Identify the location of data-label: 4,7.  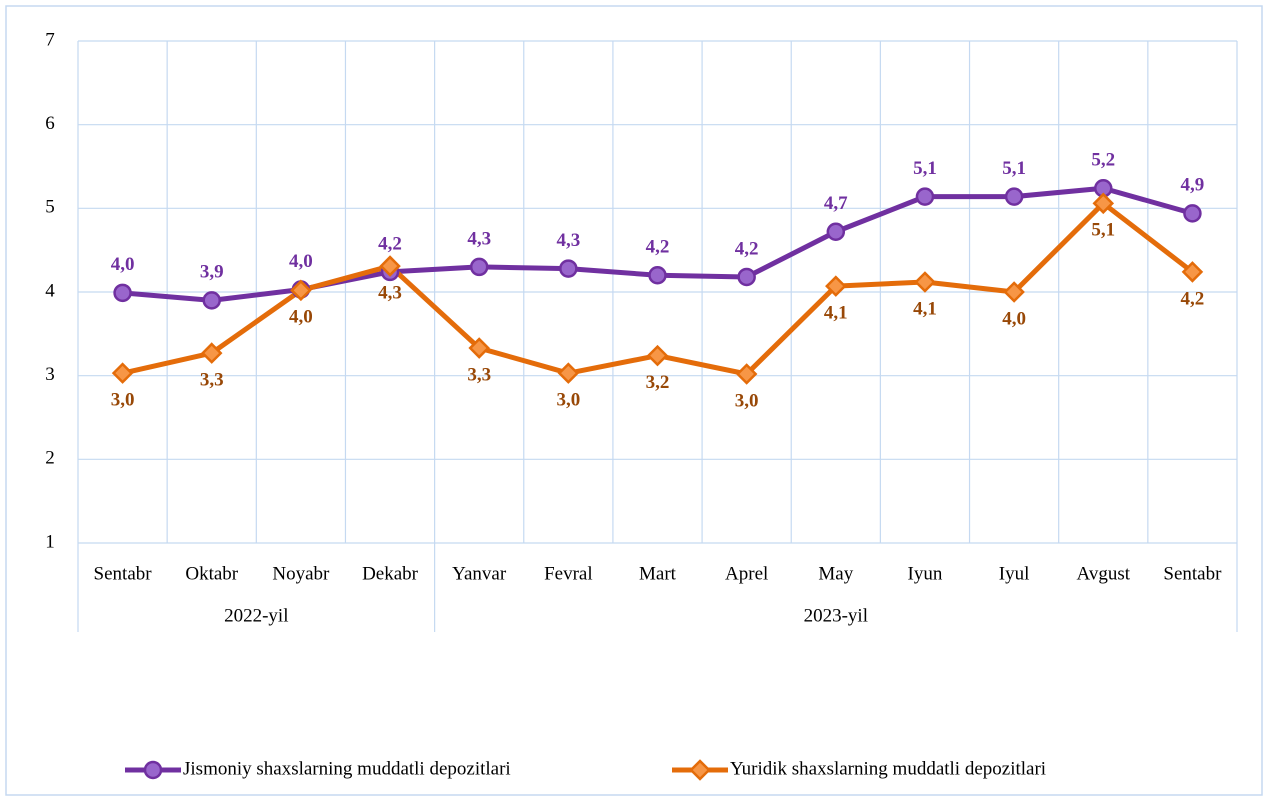
(836, 203).